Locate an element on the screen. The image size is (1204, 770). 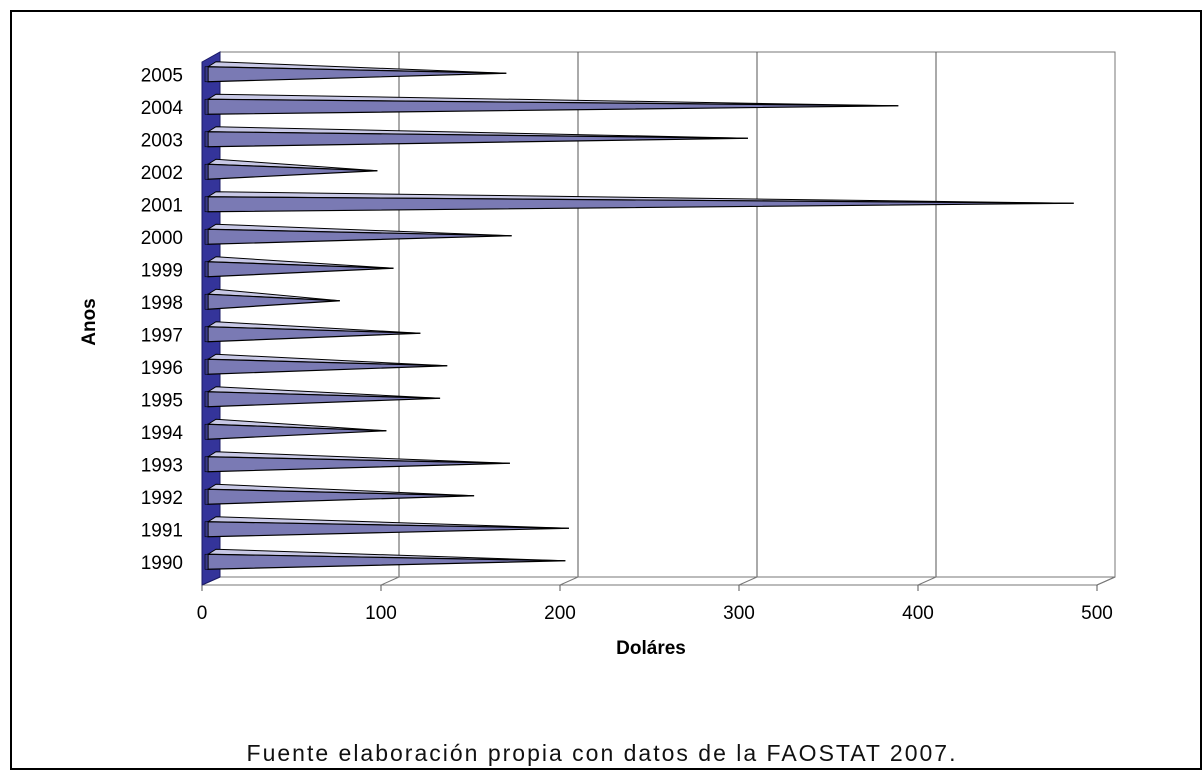
x-tick-label: 500 is located at coordinates (1097, 613).